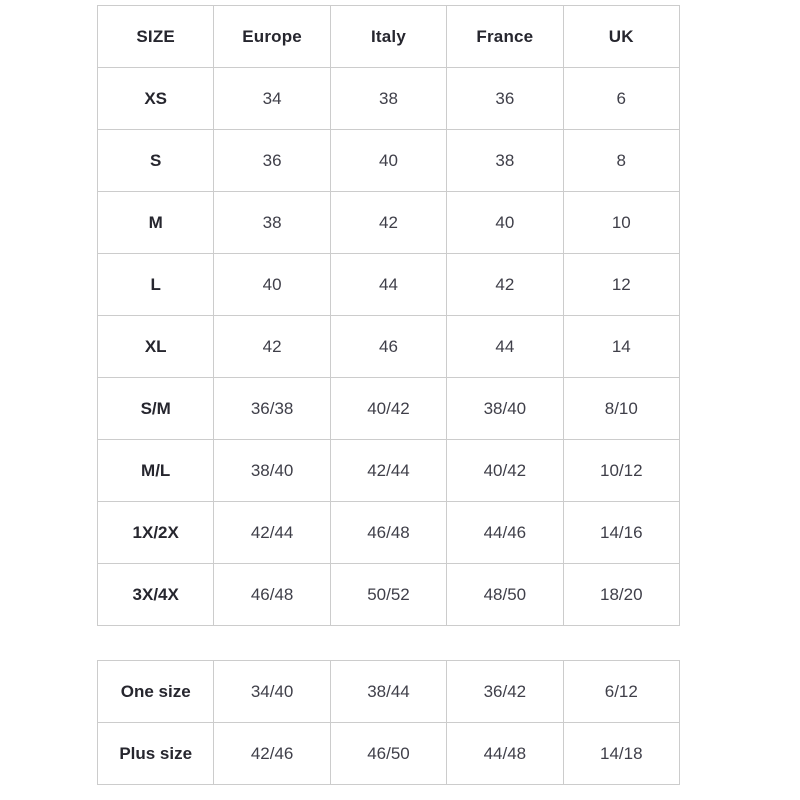 This screenshot has height=800, width=800. Describe the element at coordinates (272, 36) in the screenshot. I see `header-europe: Europe` at that location.